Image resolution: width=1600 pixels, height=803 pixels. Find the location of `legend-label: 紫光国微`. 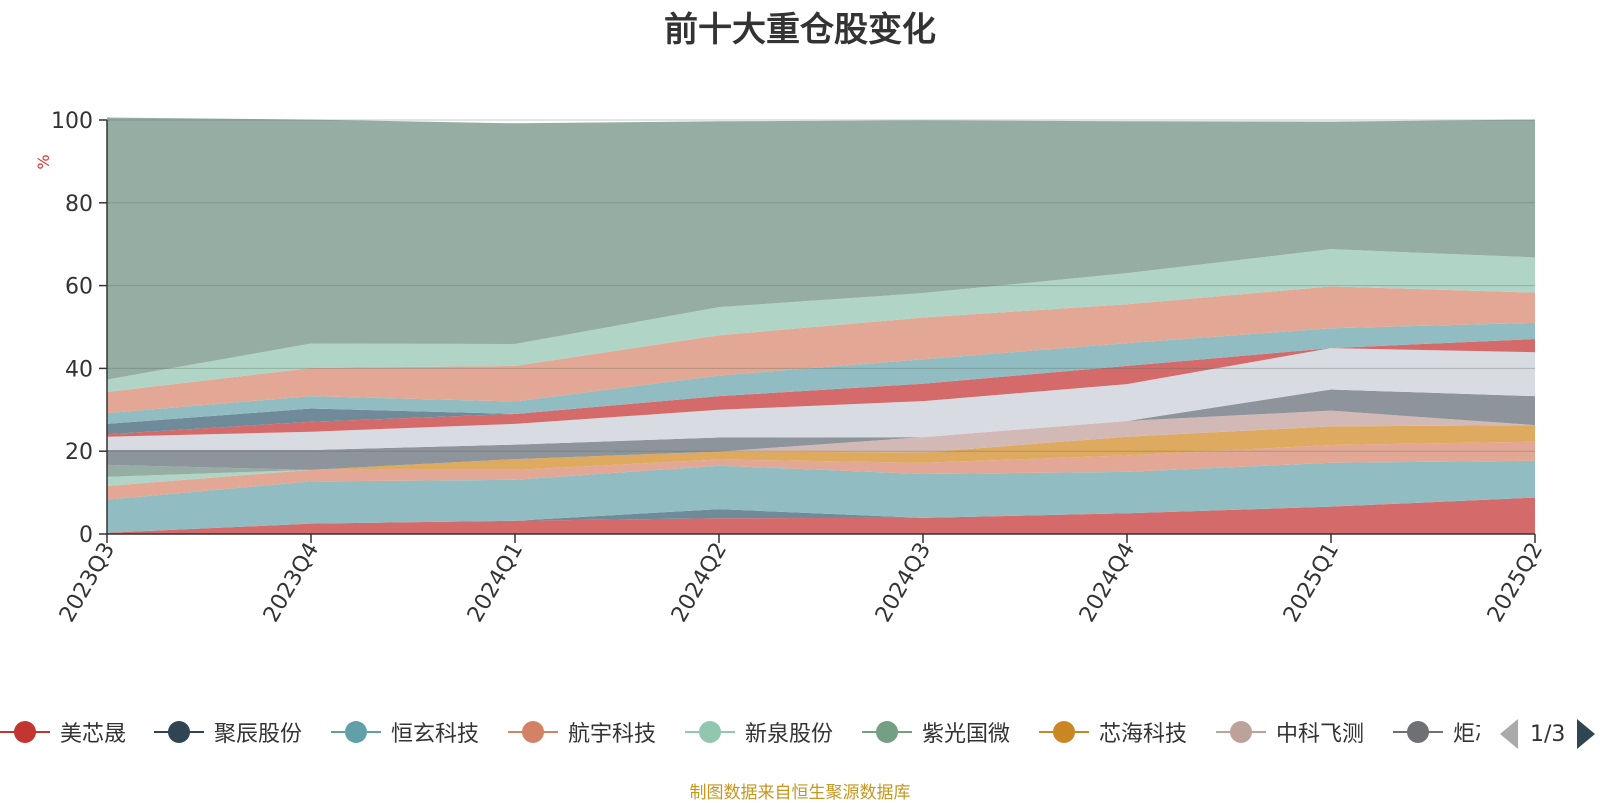

legend-label: 紫光国微 is located at coordinates (966, 734).